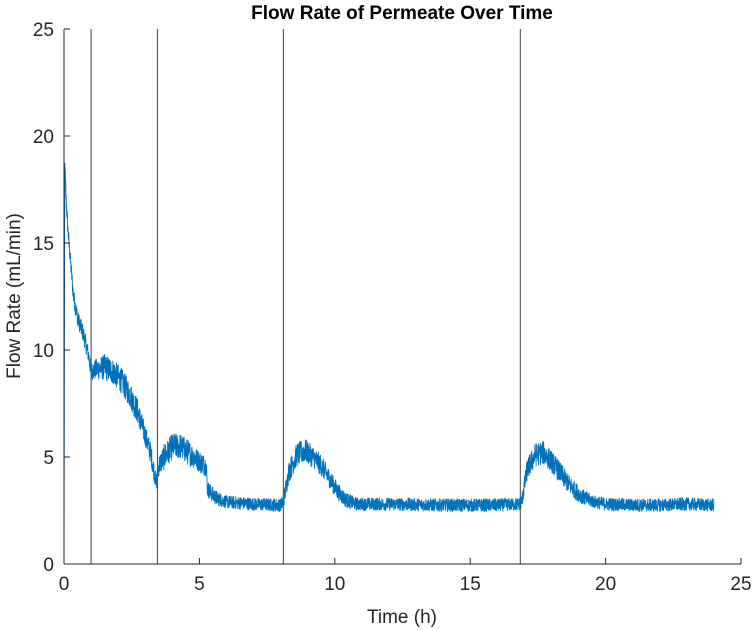  What do you see at coordinates (51, 298) in the screenshot?
I see `y-ticks: 0 5 10 15 20 25` at bounding box center [51, 298].